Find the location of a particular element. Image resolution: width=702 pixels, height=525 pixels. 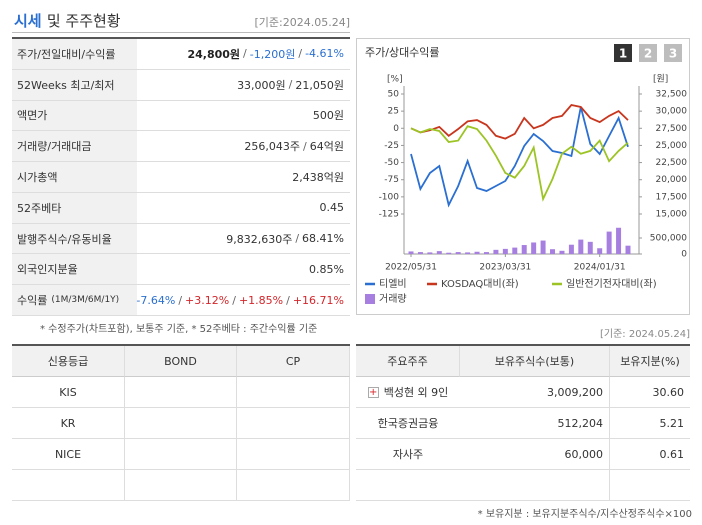

row-label: 주가/전일대비/수익률 is located at coordinates (74, 54).